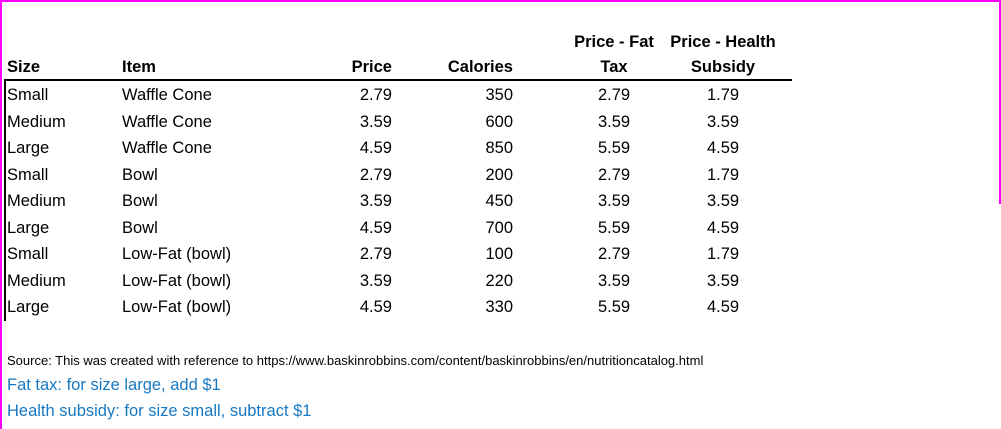  What do you see at coordinates (499, 307) in the screenshot?
I see `cell-calories: 330` at bounding box center [499, 307].